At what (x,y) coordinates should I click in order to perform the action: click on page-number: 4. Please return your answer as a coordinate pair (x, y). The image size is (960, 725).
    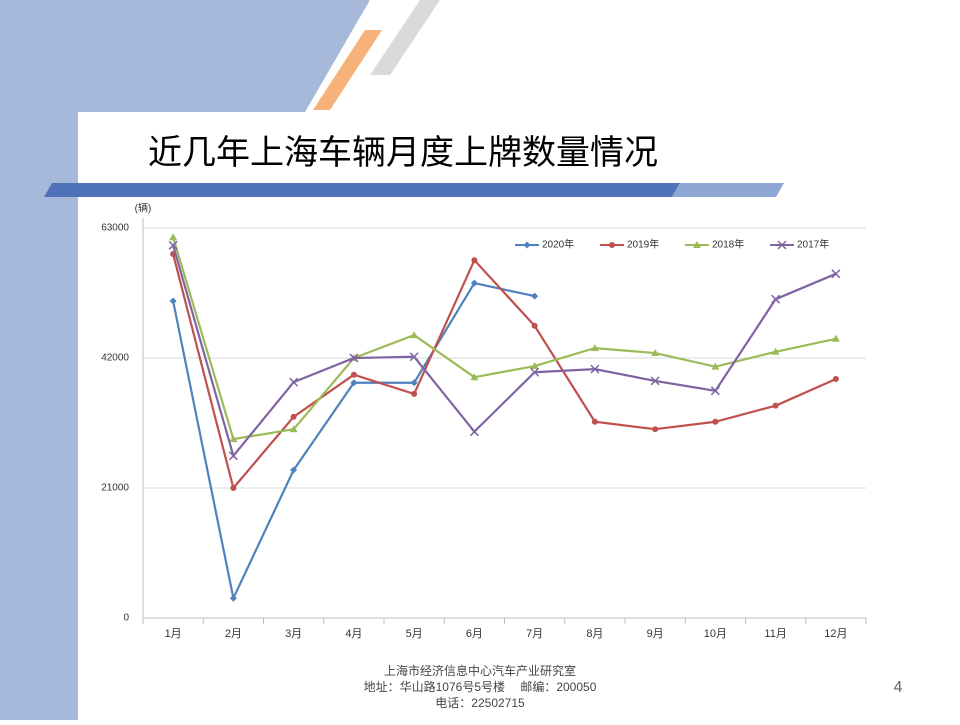
    Looking at the image, I should click on (898, 687).